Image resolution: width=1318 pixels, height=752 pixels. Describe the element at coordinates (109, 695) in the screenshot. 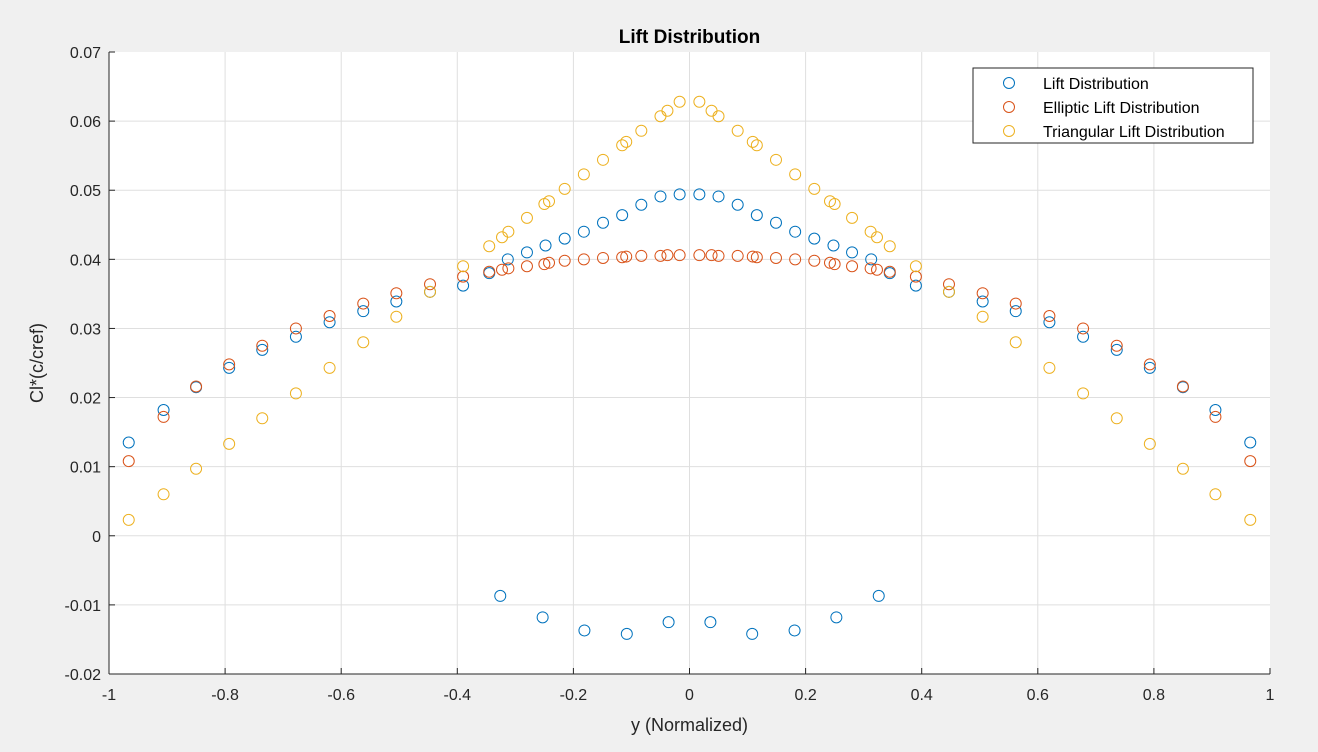

I see `x-tick-label: -1` at that location.